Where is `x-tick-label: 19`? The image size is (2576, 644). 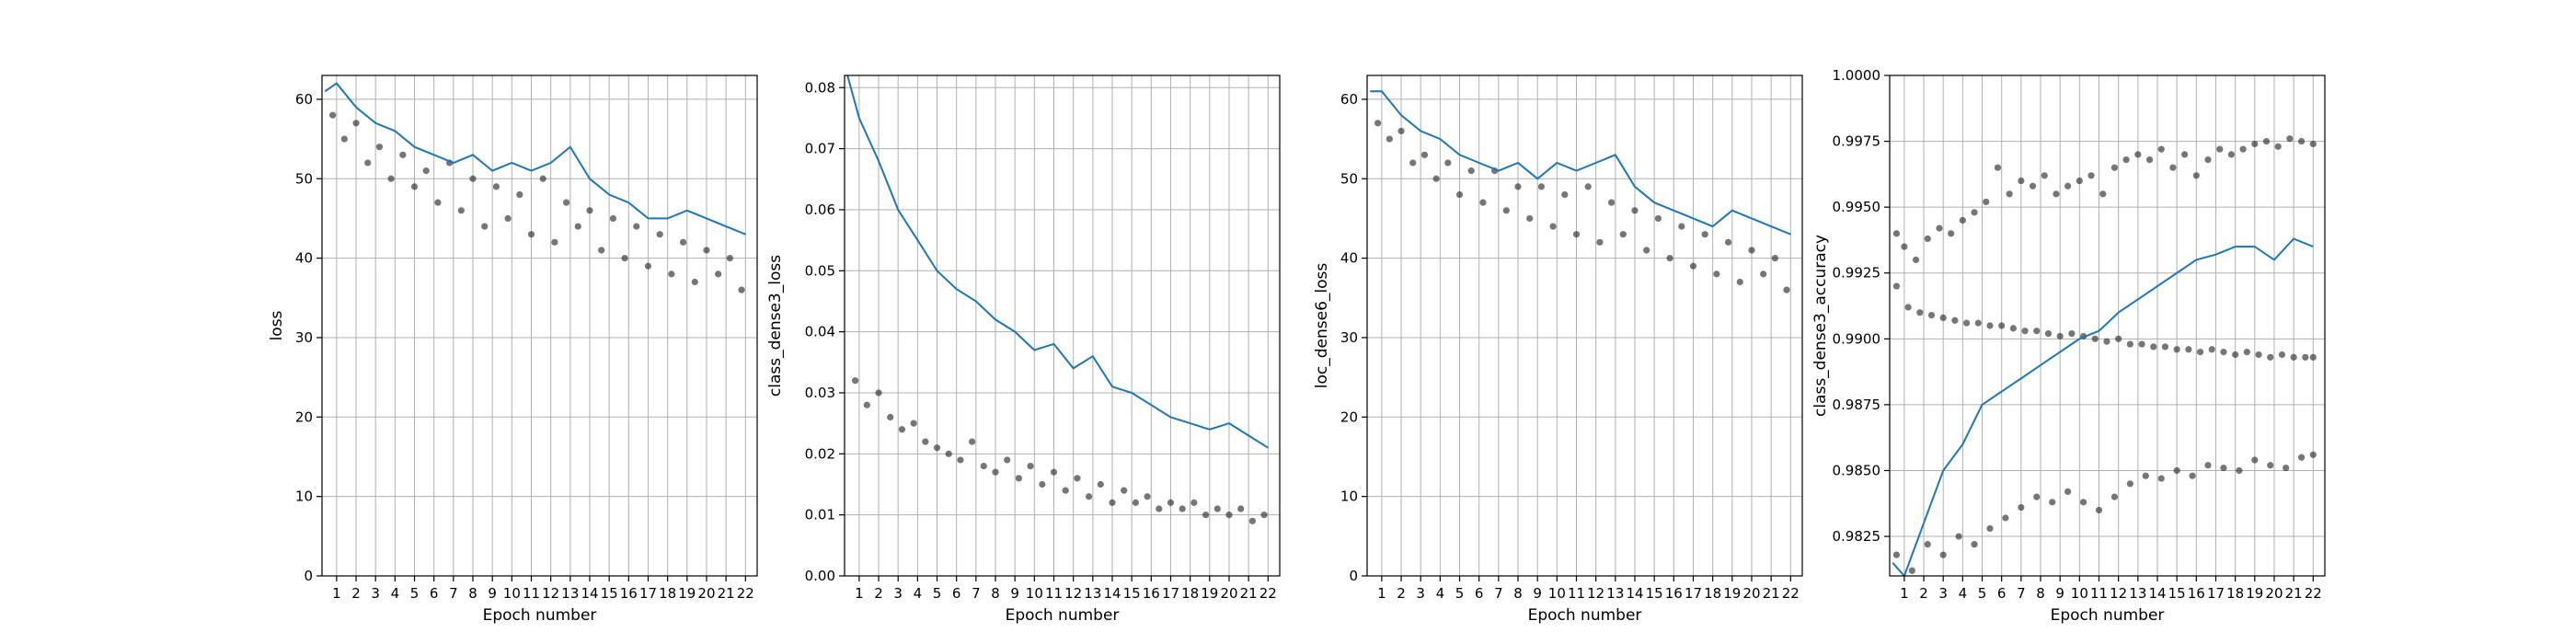 x-tick-label: 19 is located at coordinates (687, 593).